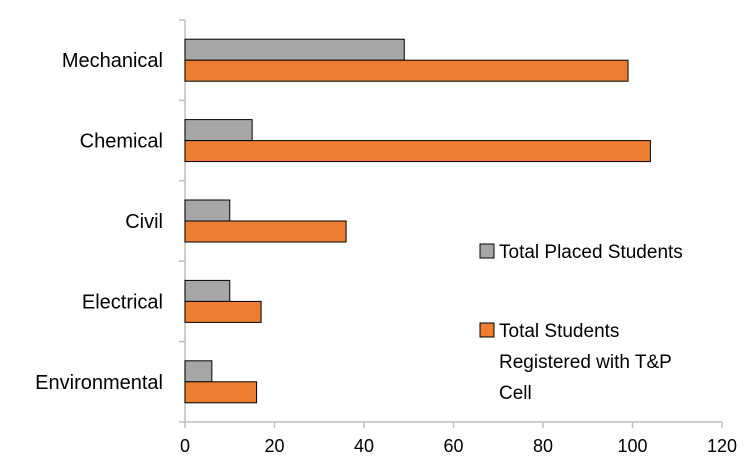  Describe the element at coordinates (221, 392) in the screenshot. I see `bar-environmental-registered` at that location.